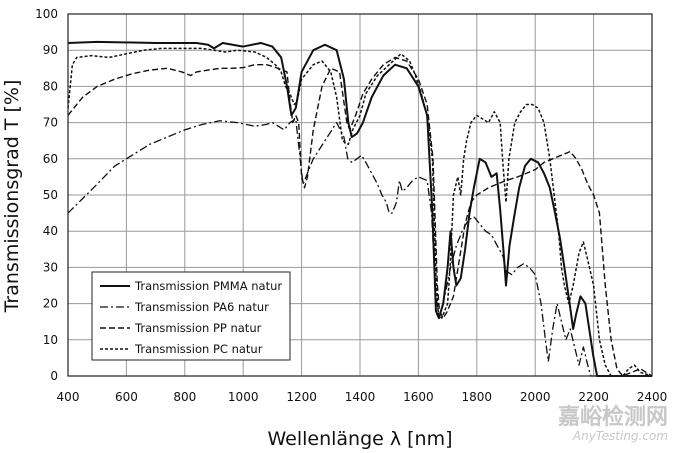 The height and width of the screenshot is (453, 680). I want to click on y-tick-label-60: 60, so click(50, 159).